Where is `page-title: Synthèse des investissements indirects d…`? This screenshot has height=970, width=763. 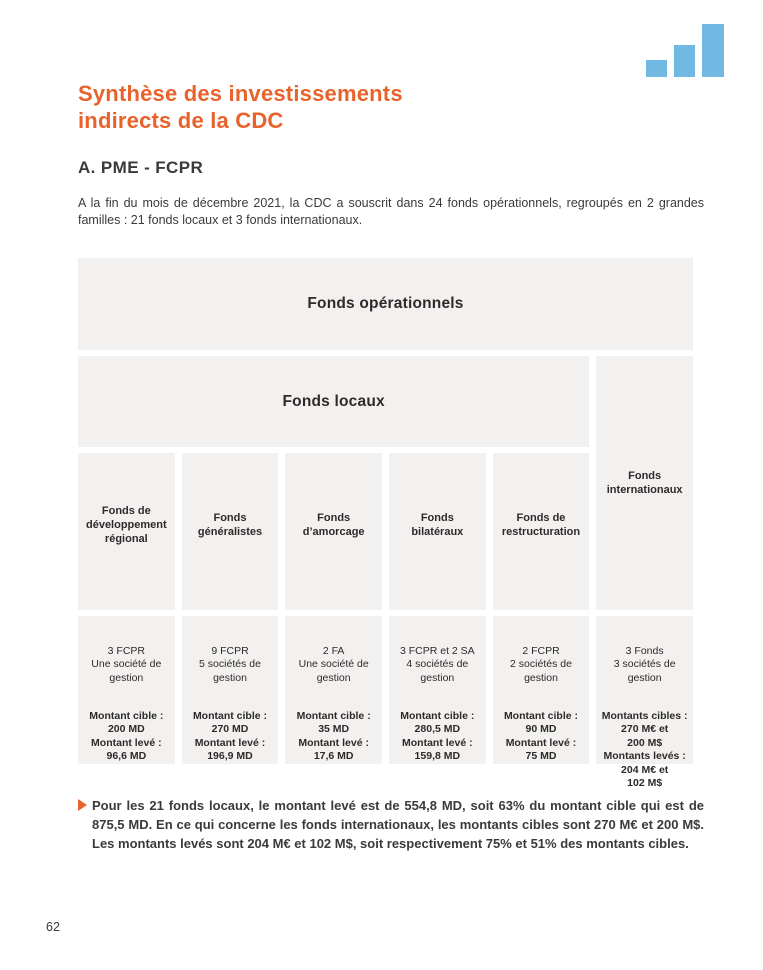
page-title: Synthèse des investissements indirects d… is located at coordinates (240, 107).